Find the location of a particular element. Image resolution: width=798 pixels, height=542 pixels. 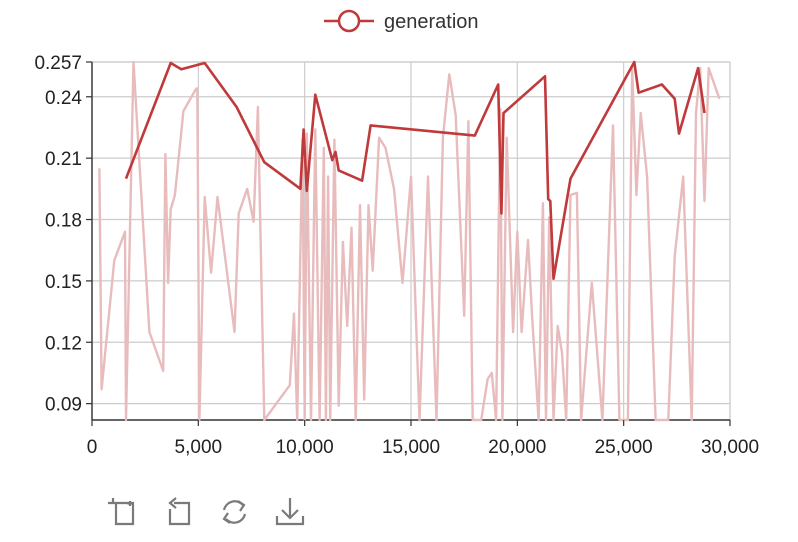

y-tick-label: 0.09 is located at coordinates (63, 405).